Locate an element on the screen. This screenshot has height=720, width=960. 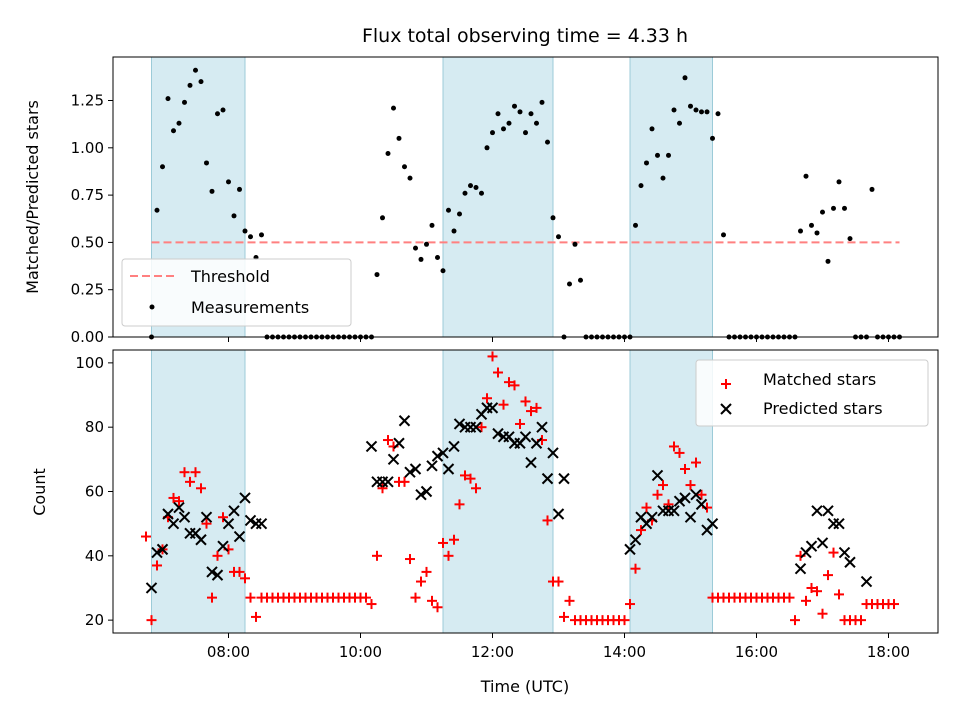
chart-title: Flux total observing time = 4.33 h is located at coordinates (525, 36).